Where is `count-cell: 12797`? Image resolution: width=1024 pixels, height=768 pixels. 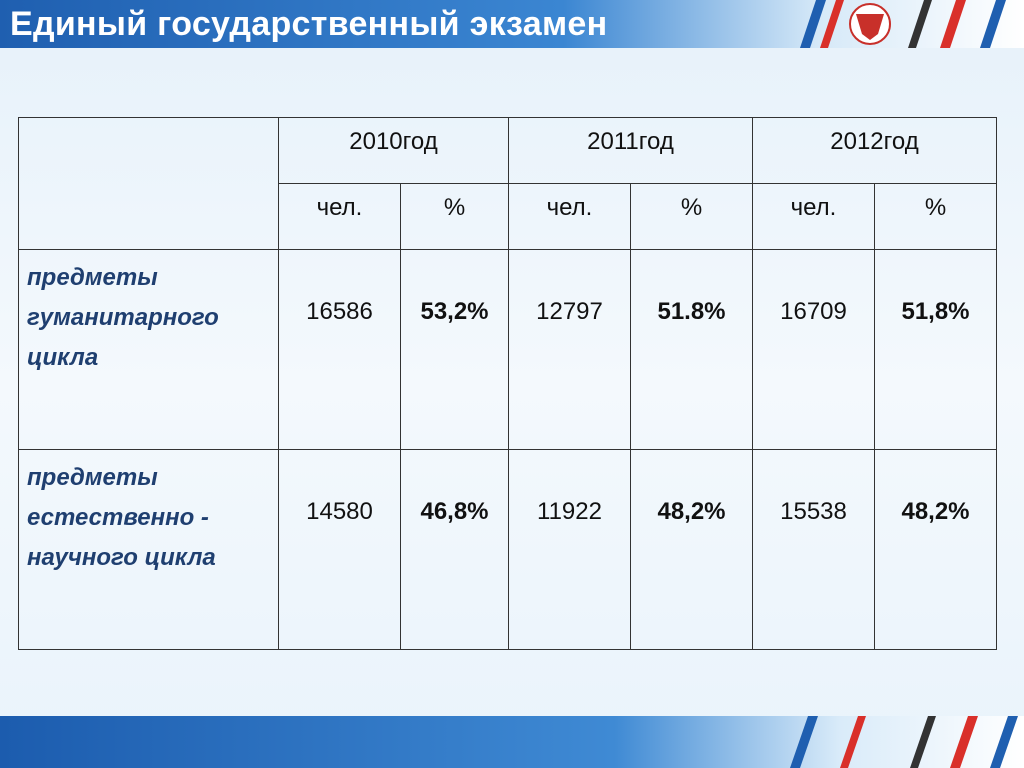
count-cell: 12797 is located at coordinates (569, 349).